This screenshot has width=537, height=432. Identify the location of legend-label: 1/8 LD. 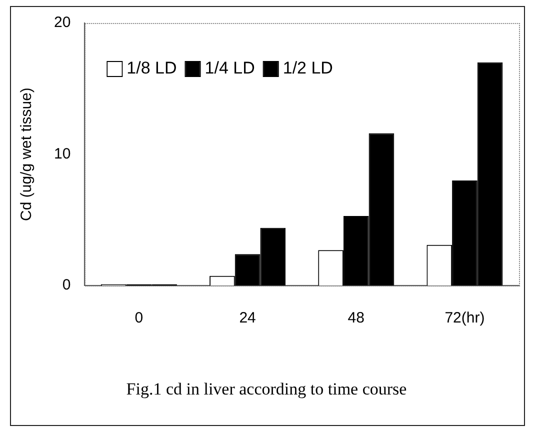
(151, 68).